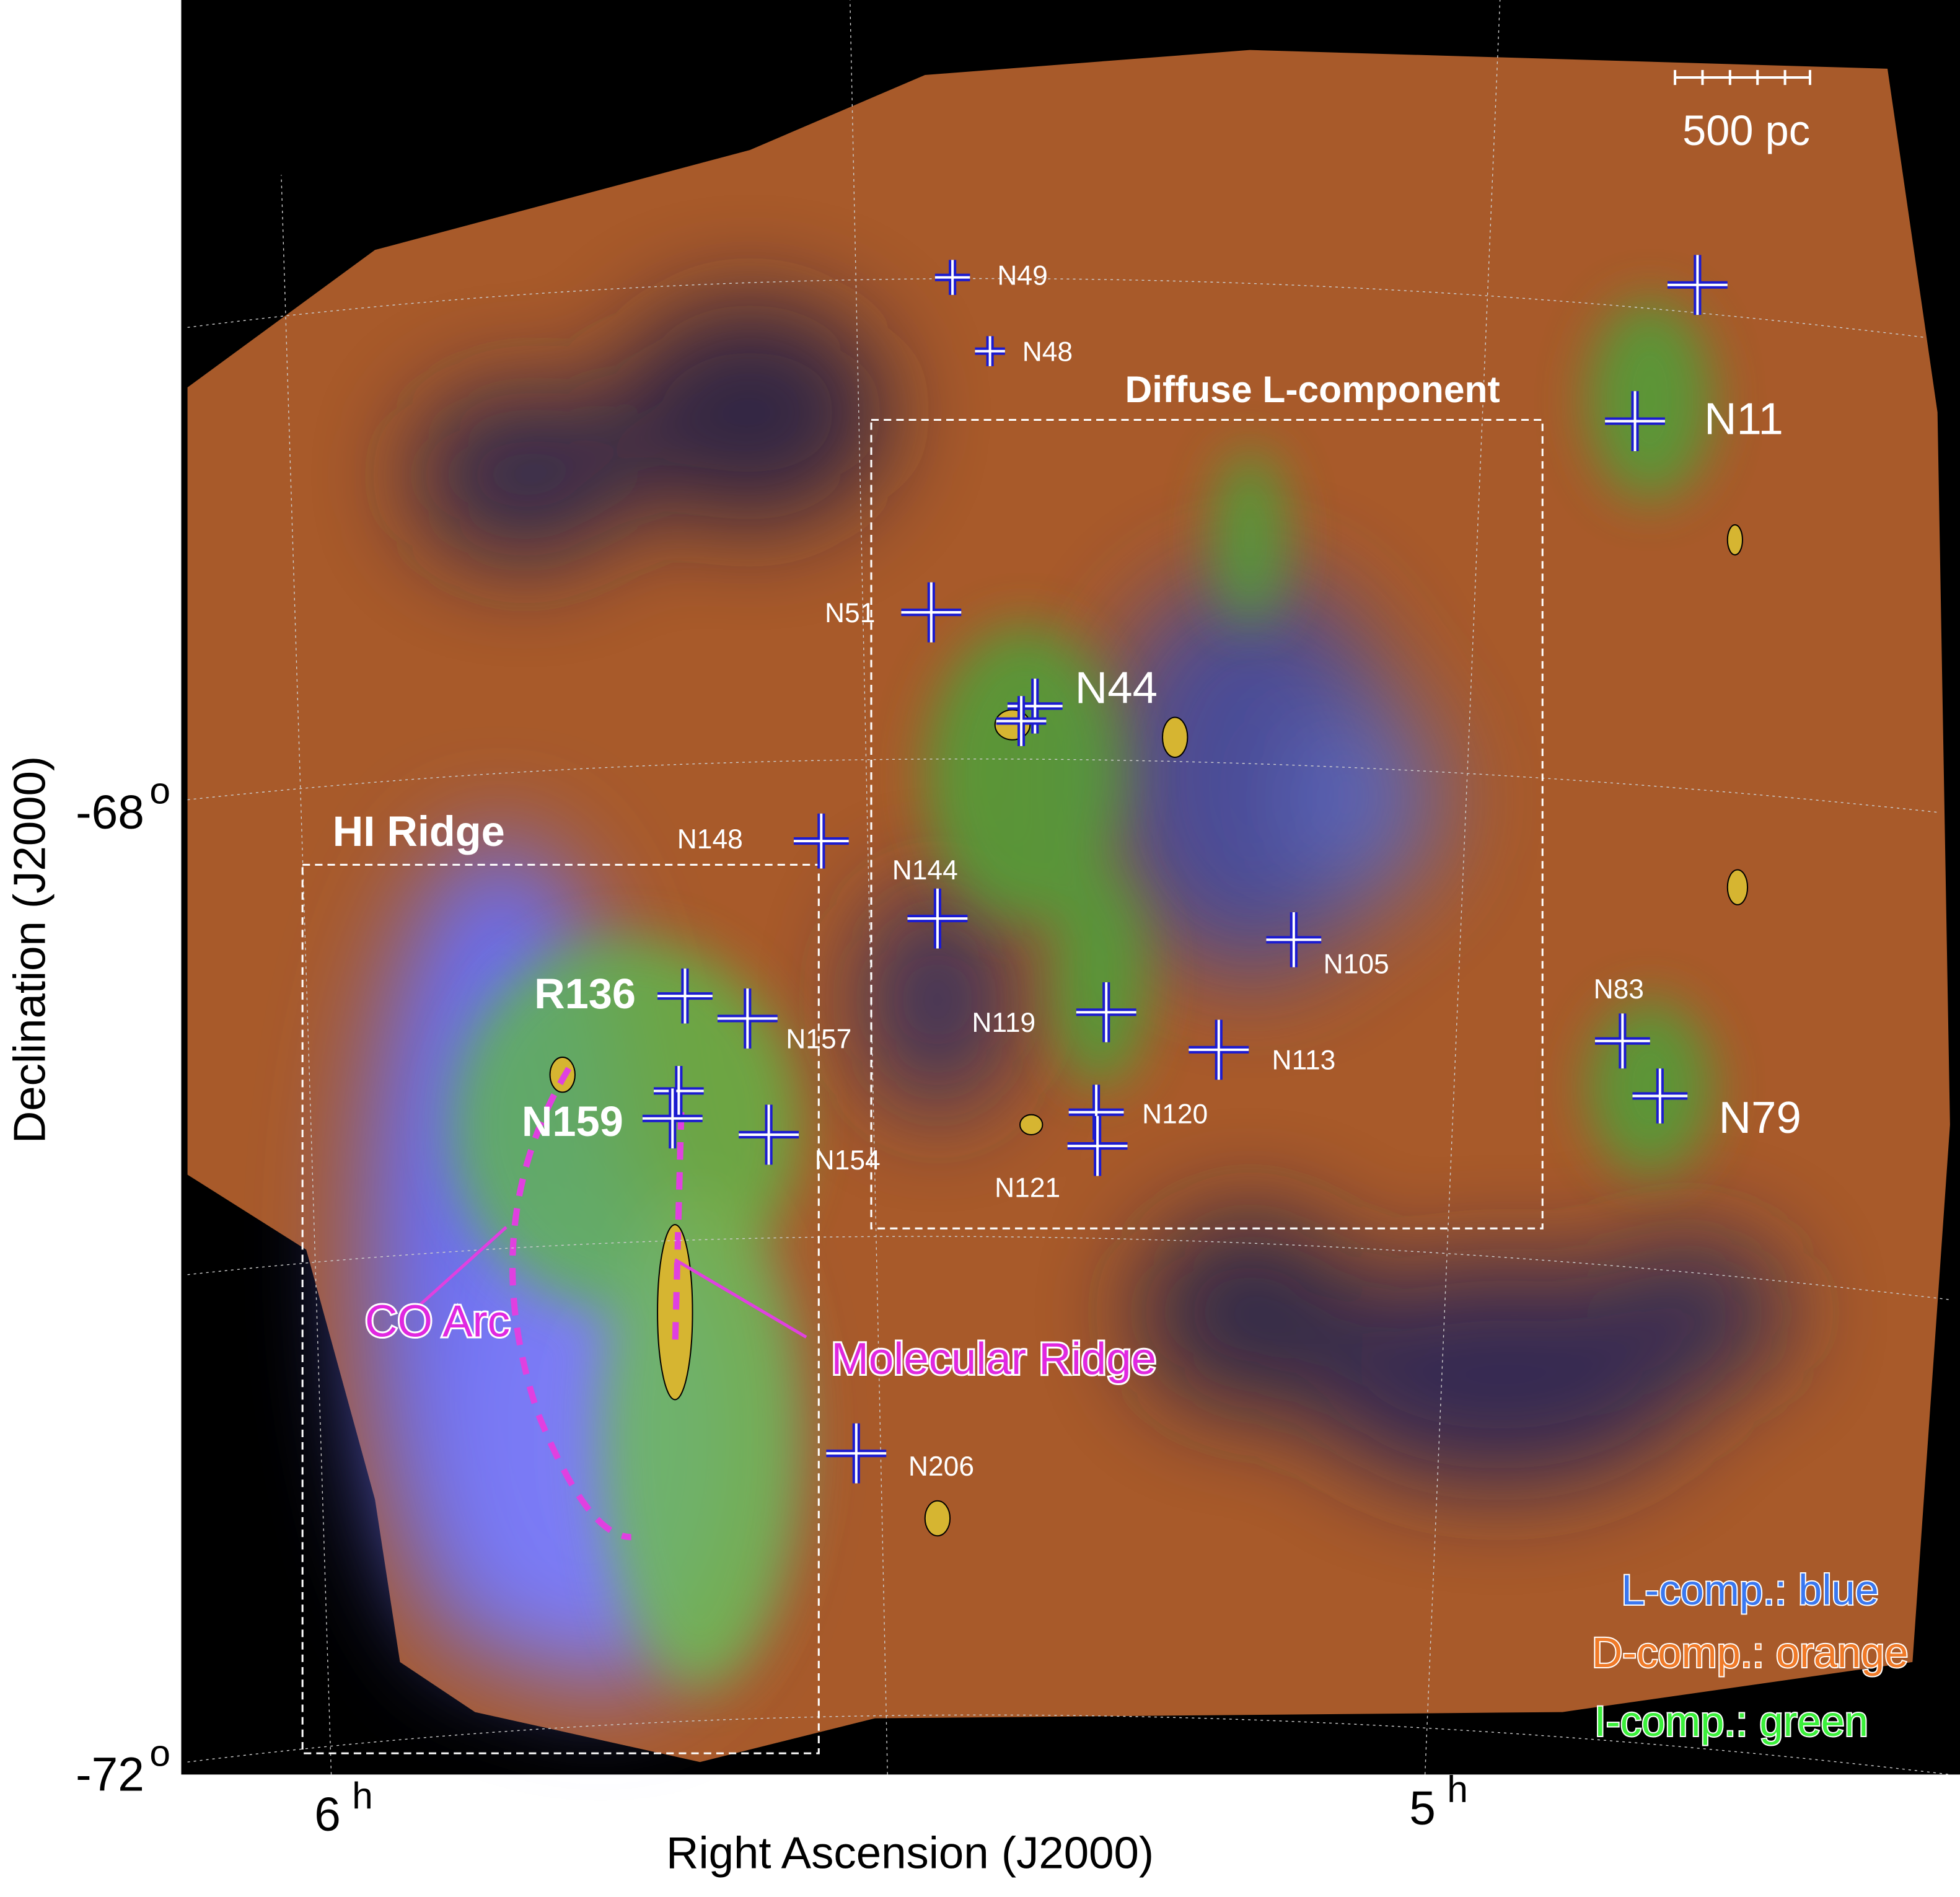 This screenshot has height=1897, width=1960. I want to click on ridge-pointer, so click(740, 1298).